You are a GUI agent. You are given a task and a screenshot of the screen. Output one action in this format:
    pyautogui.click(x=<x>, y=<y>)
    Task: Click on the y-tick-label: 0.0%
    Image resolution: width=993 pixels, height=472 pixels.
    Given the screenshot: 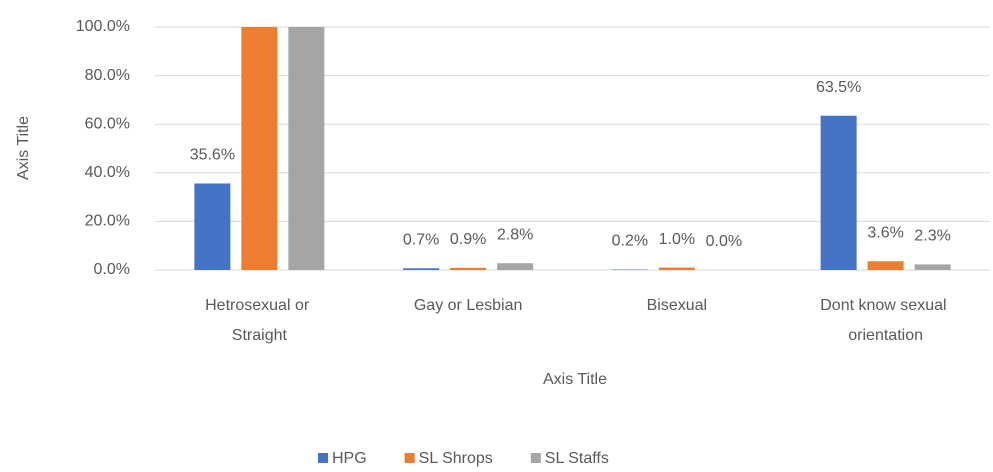 What is the action you would take?
    pyautogui.click(x=112, y=269)
    